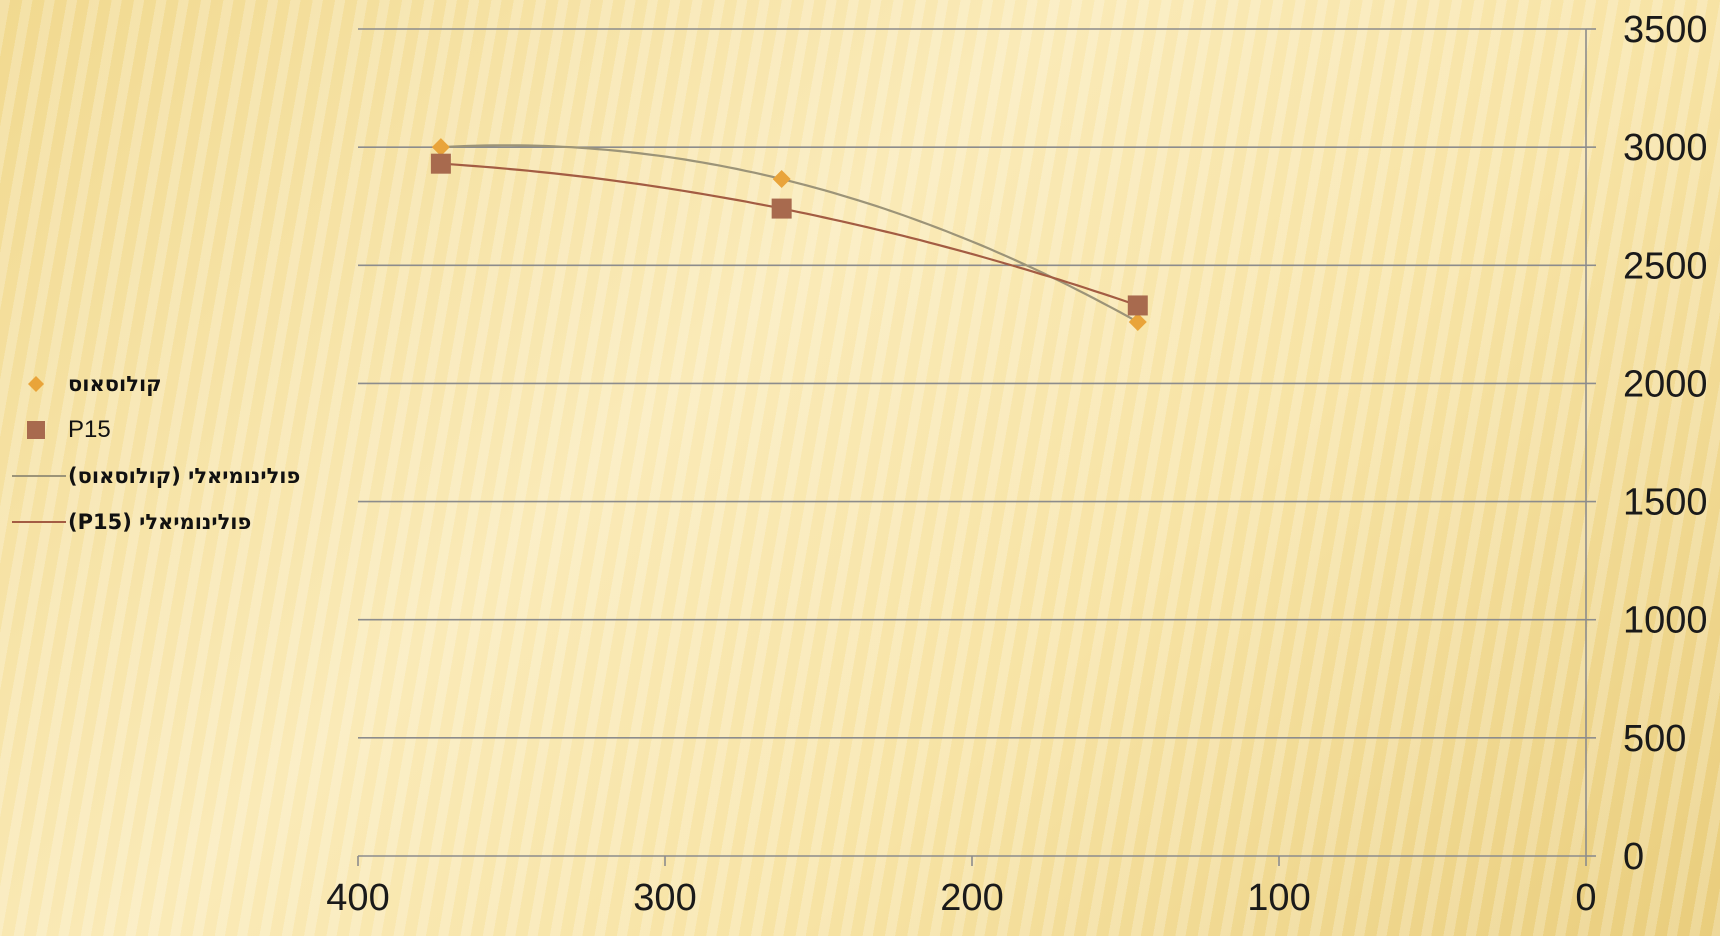  I want to click on y-tick-label: 1000, so click(1665, 621).